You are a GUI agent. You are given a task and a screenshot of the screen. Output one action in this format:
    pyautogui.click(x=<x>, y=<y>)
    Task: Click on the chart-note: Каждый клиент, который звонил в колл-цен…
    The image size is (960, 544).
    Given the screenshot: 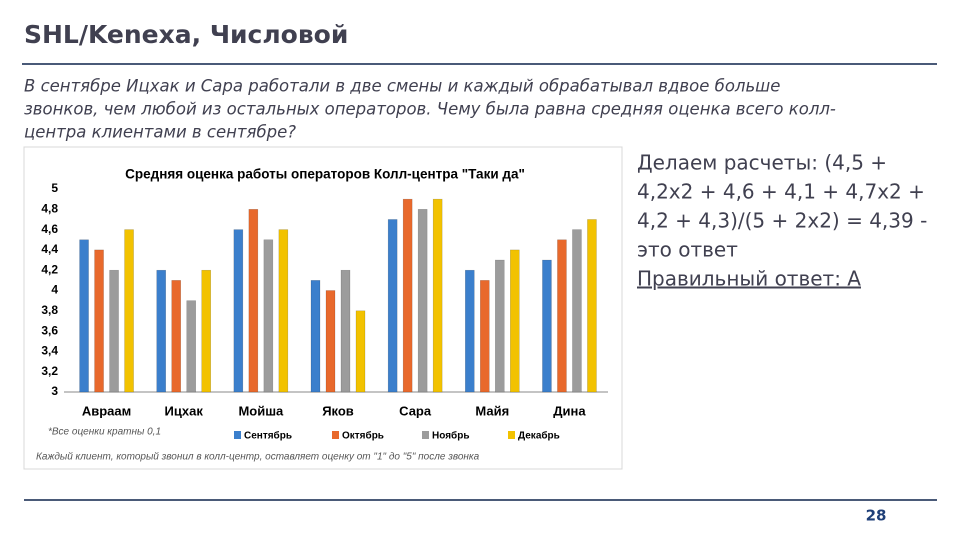 What is the action you would take?
    pyautogui.click(x=258, y=457)
    